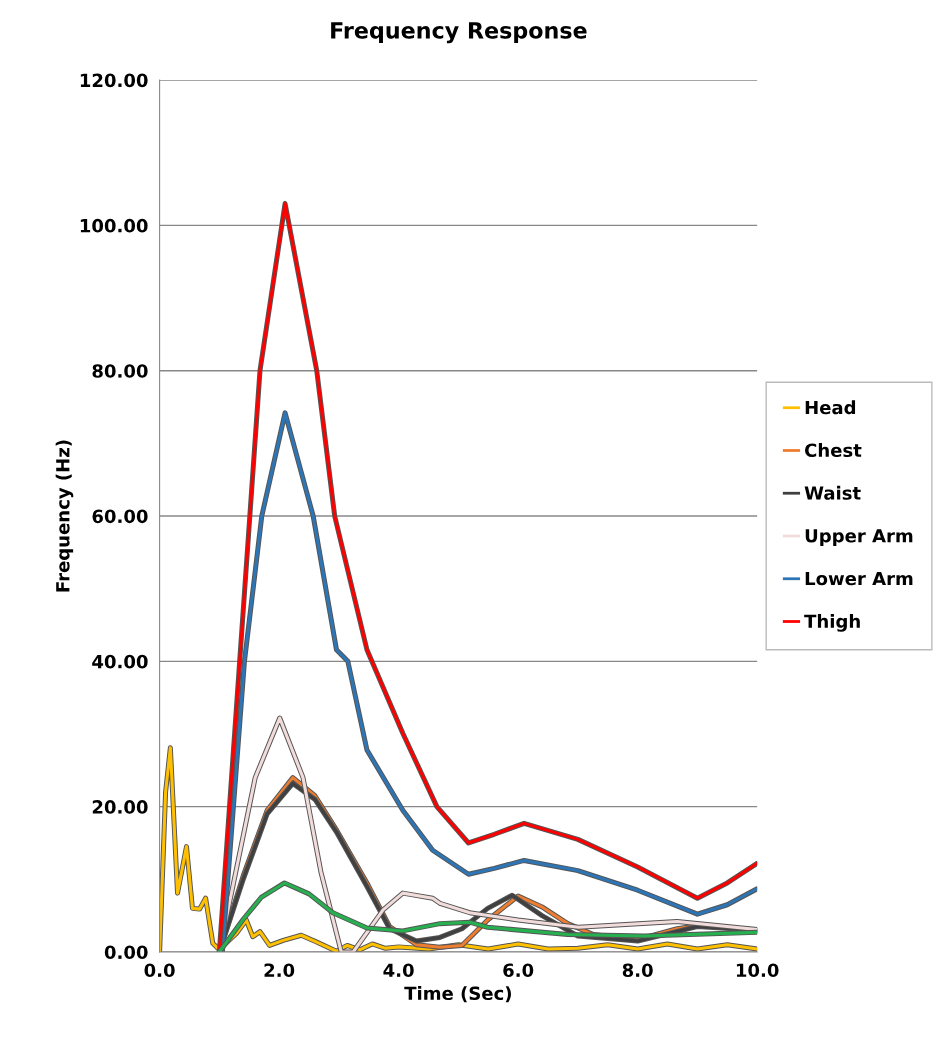 This screenshot has height=1062, width=950. I want to click on x-tick-label: 0.0, so click(159, 970).